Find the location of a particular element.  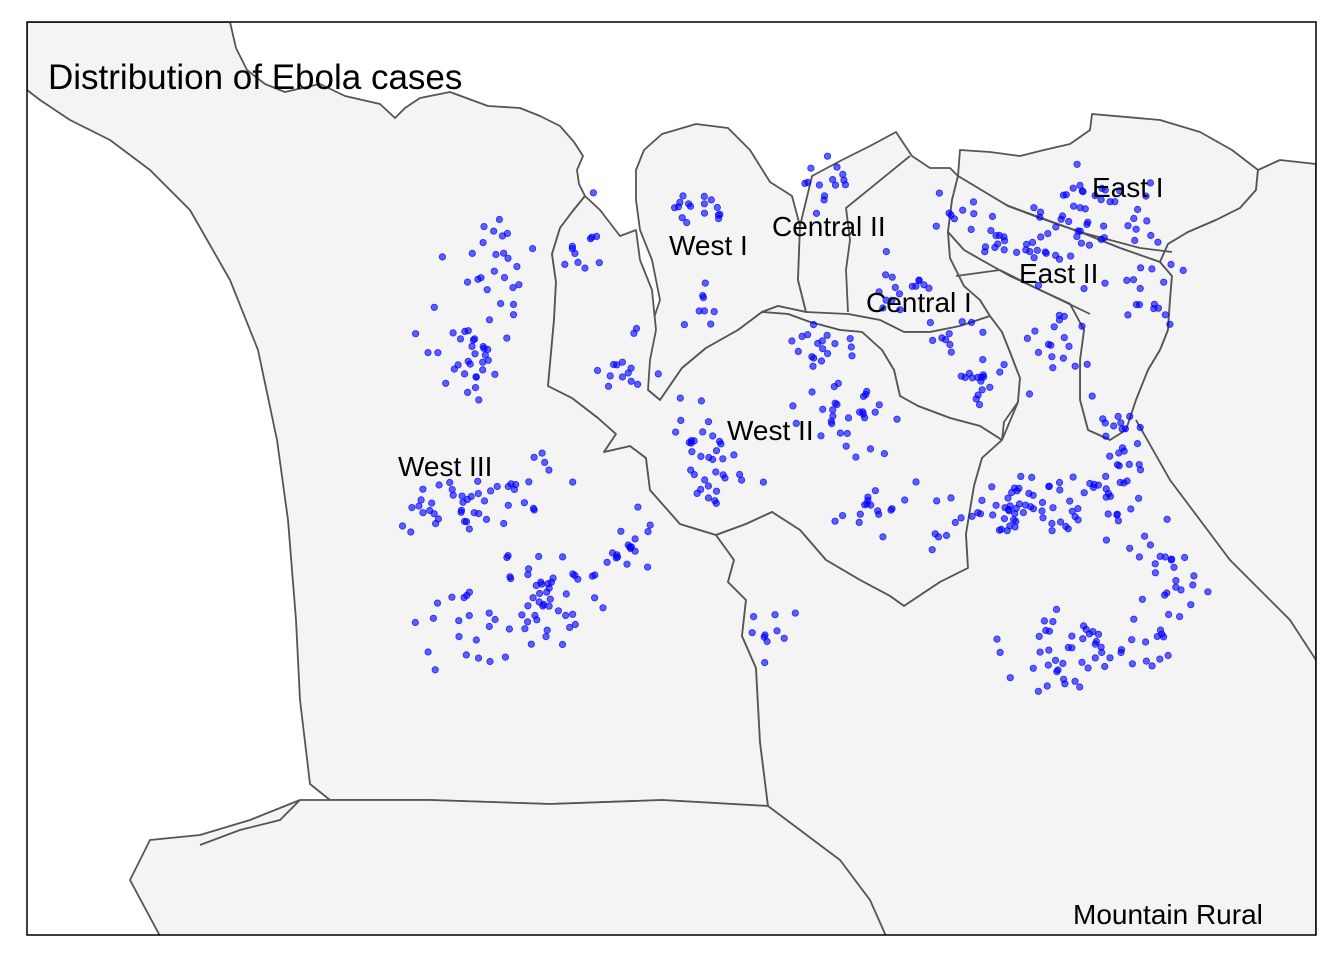

region-label-west-i: West I is located at coordinates (708, 245).